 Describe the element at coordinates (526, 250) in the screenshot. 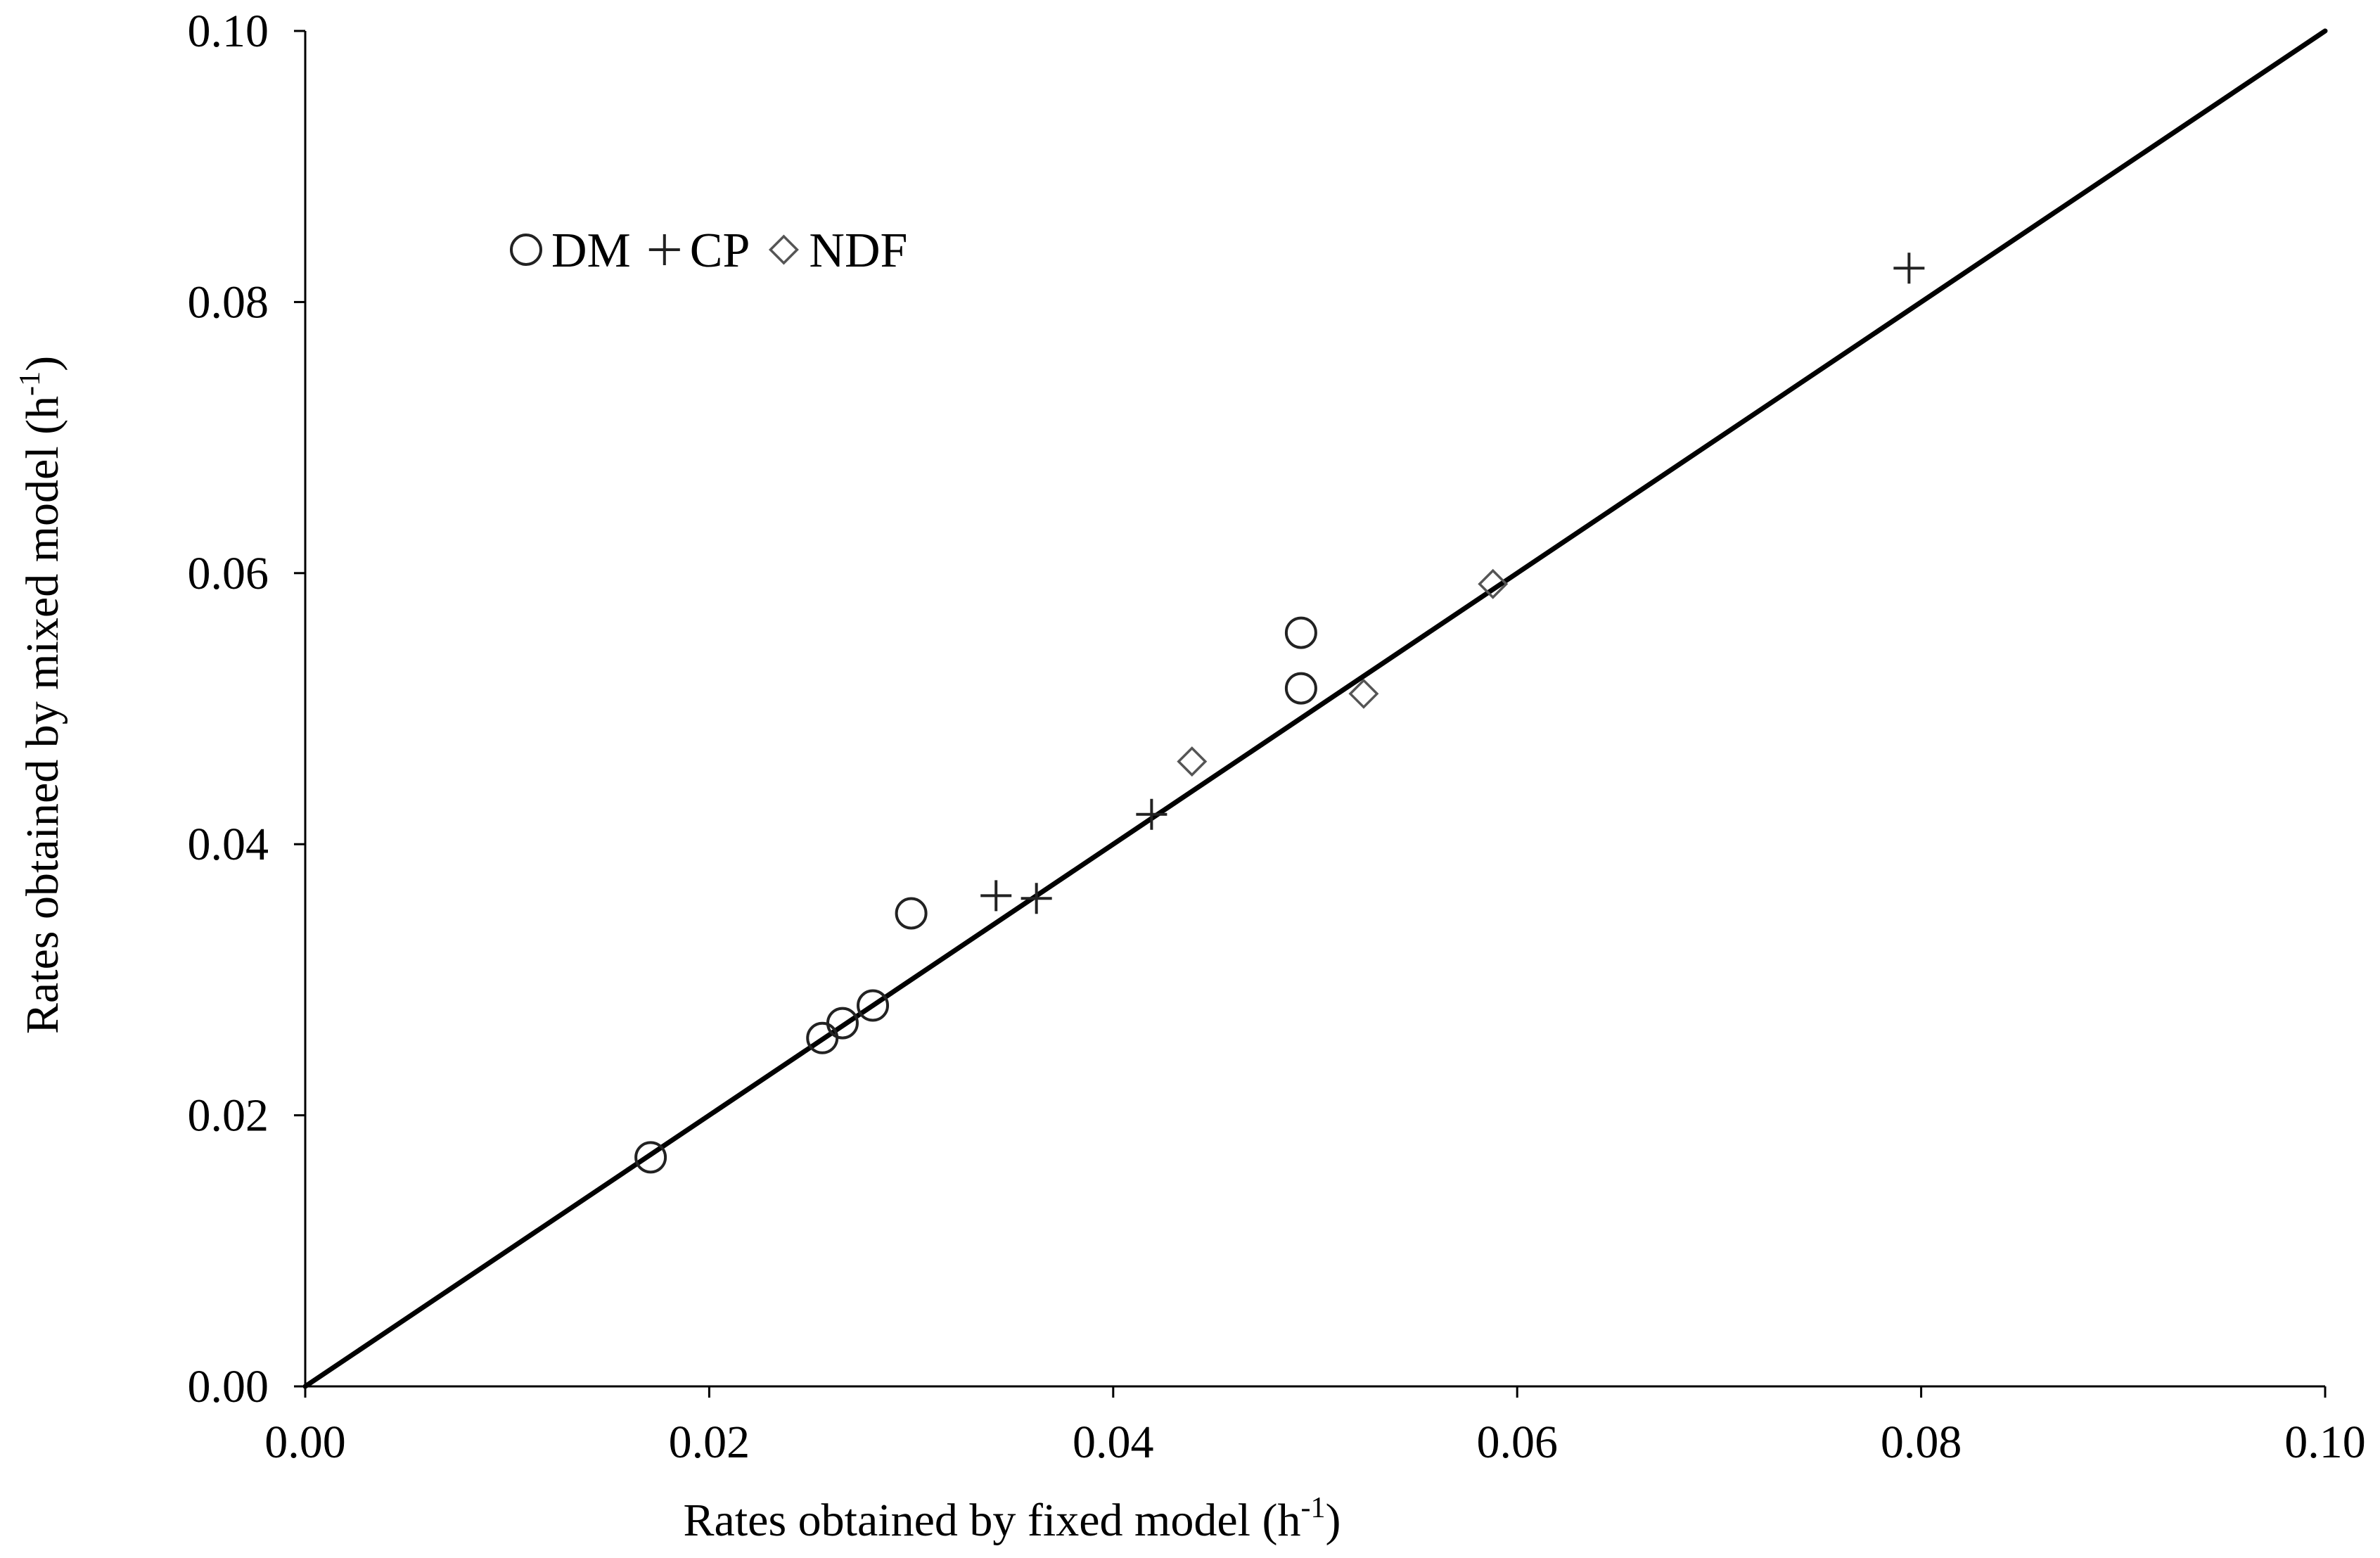

I see `legend-marker-dm` at that location.